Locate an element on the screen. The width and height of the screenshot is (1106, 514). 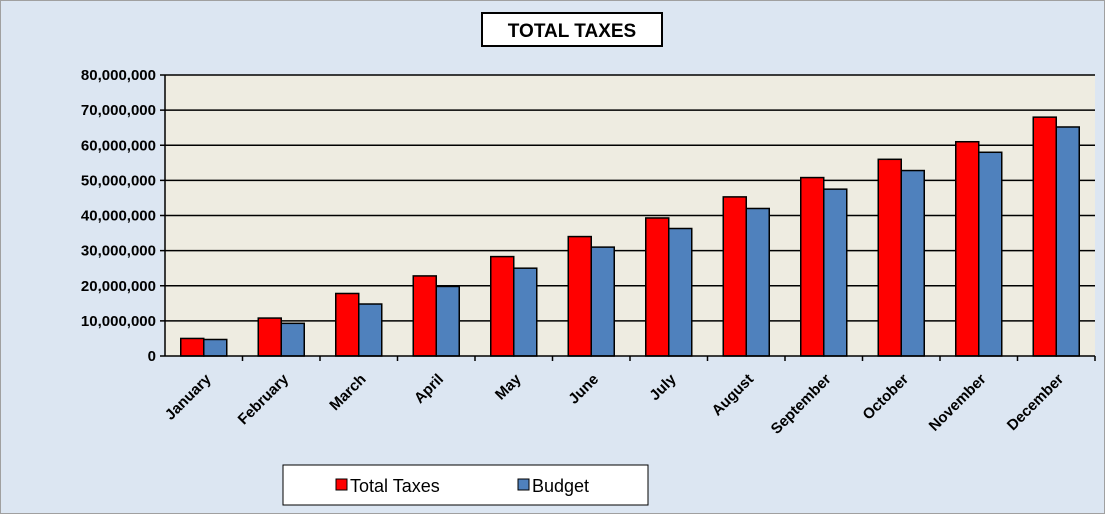
y-tick-label: 70,000,000 is located at coordinates (118, 110).